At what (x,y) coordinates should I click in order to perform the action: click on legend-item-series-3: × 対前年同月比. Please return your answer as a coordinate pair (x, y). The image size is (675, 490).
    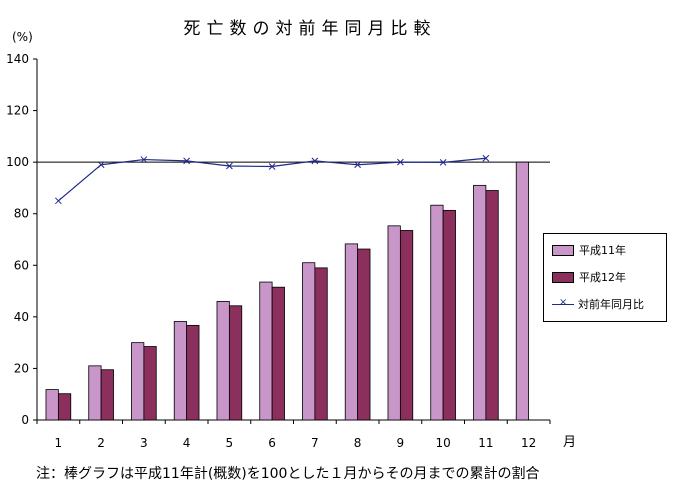
    Looking at the image, I should click on (598, 304).